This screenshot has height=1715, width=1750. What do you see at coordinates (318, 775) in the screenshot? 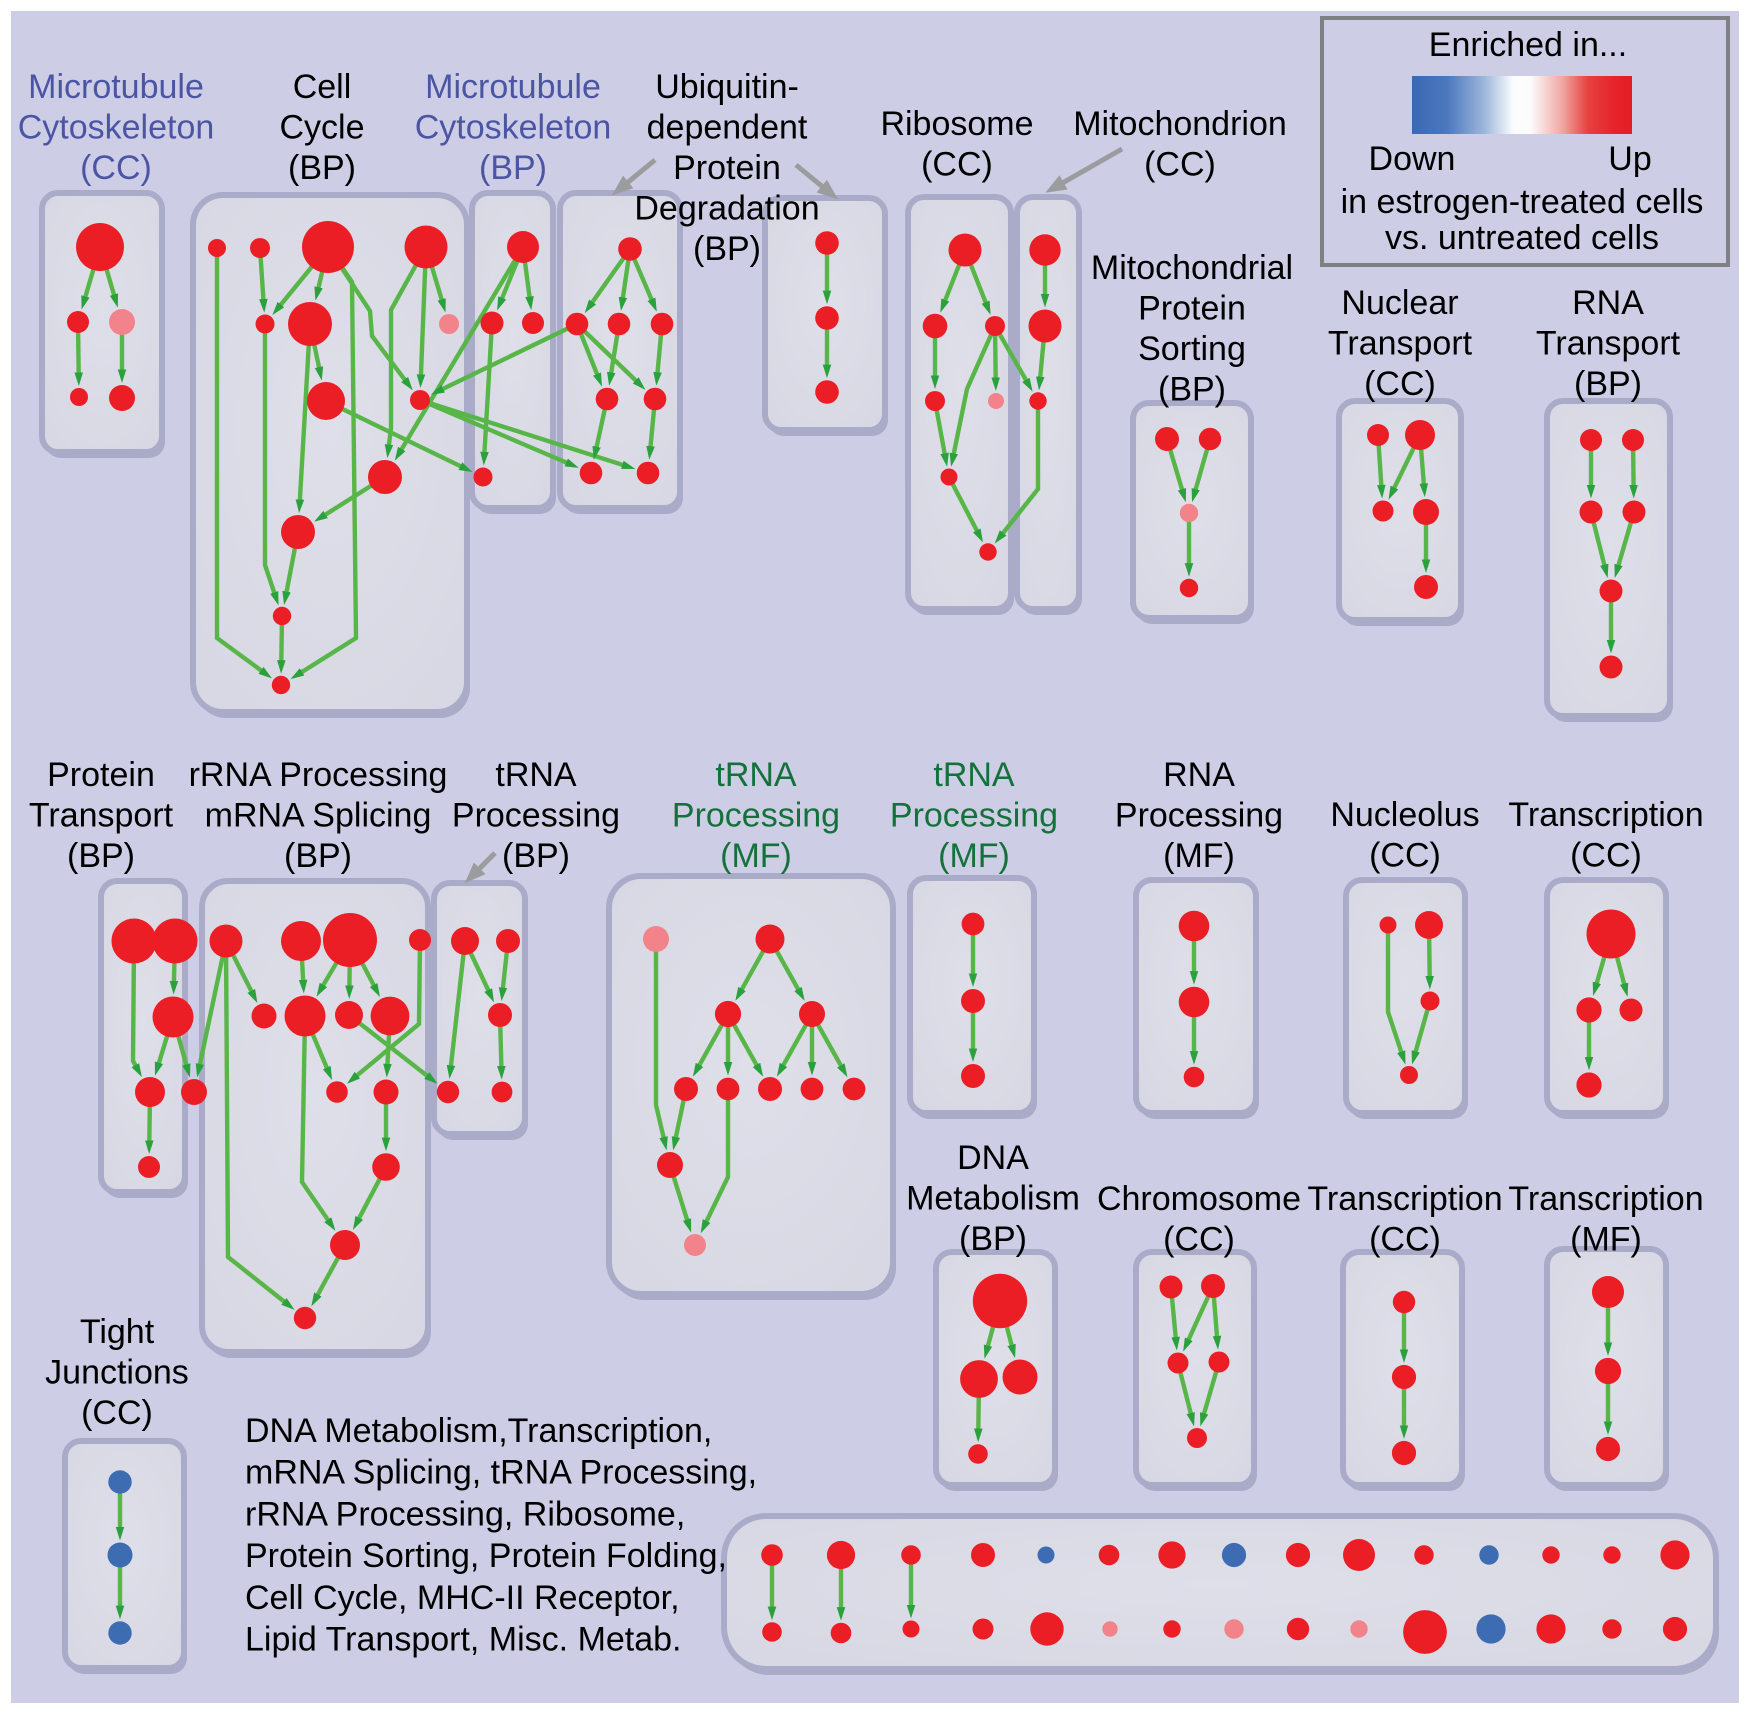
I see `svg-text: rRNA Processing` at bounding box center [318, 775].